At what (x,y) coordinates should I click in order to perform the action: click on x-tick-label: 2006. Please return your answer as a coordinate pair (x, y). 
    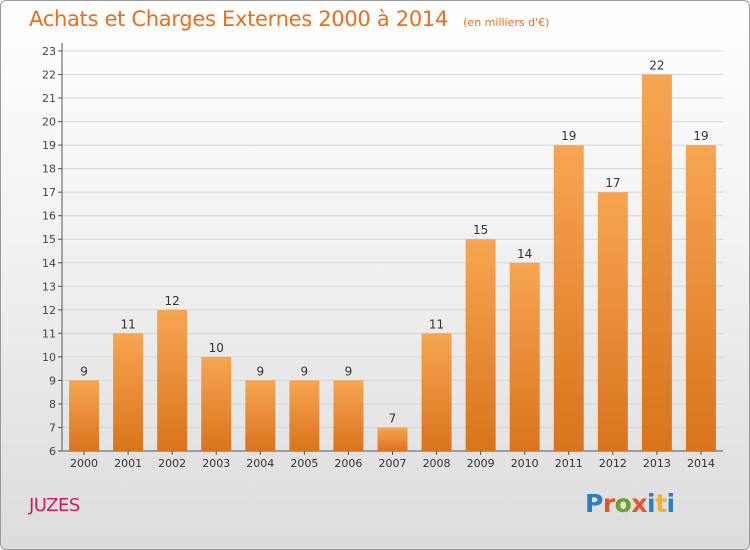
    Looking at the image, I should click on (348, 463).